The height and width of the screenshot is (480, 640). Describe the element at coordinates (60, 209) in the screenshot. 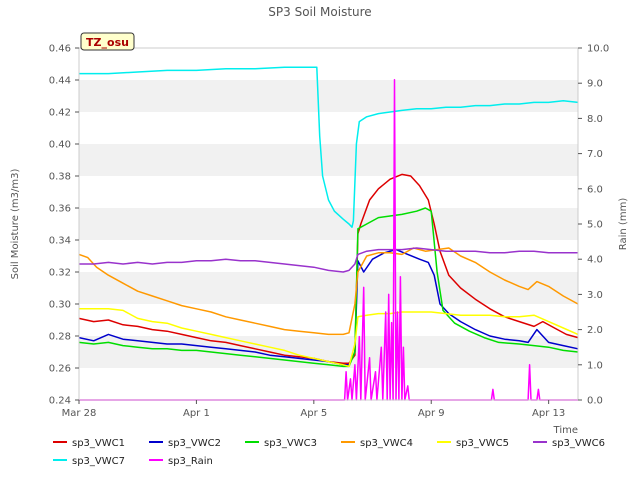

I see `y-tick-label: 0.36` at that location.